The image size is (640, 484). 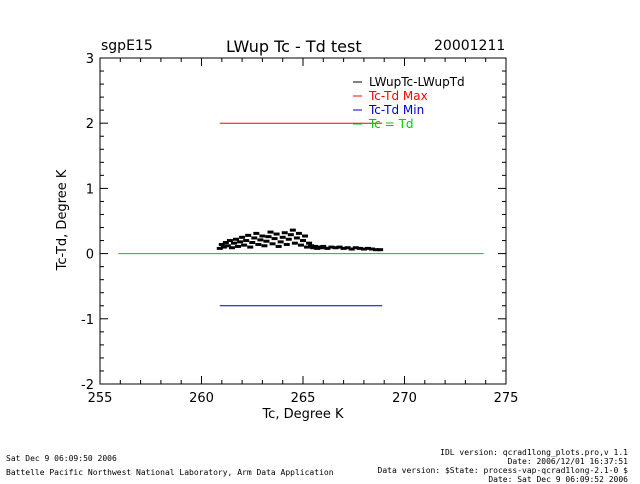 I want to click on y-tick-label: -1, so click(x=87, y=320).